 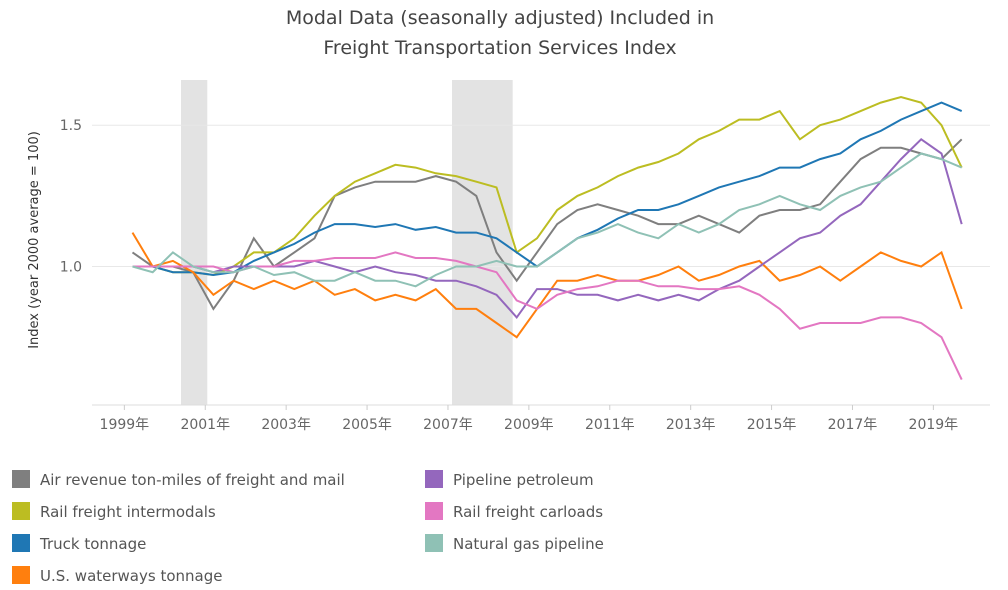 I want to click on y-axis-label: Index (year 2000 average = 100), so click(x=34, y=240).